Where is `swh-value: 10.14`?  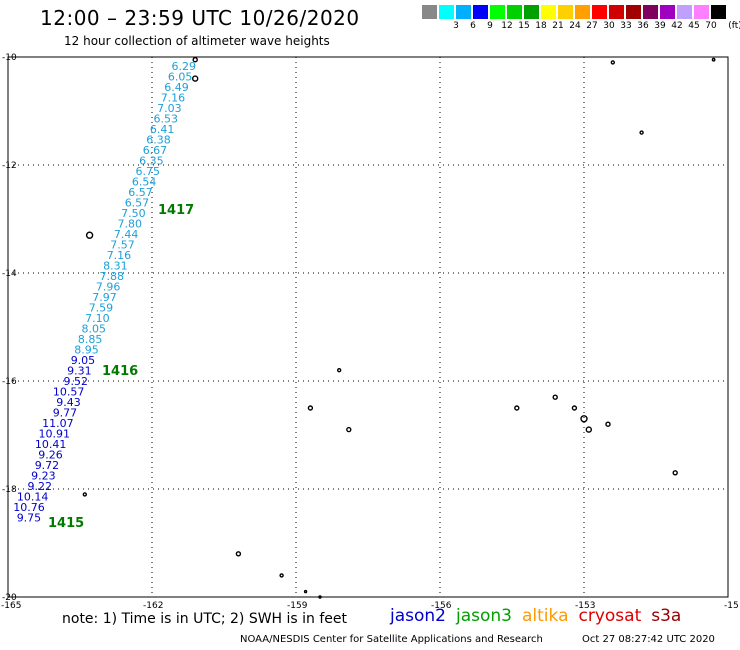 swh-value: 10.14 is located at coordinates (33, 497).